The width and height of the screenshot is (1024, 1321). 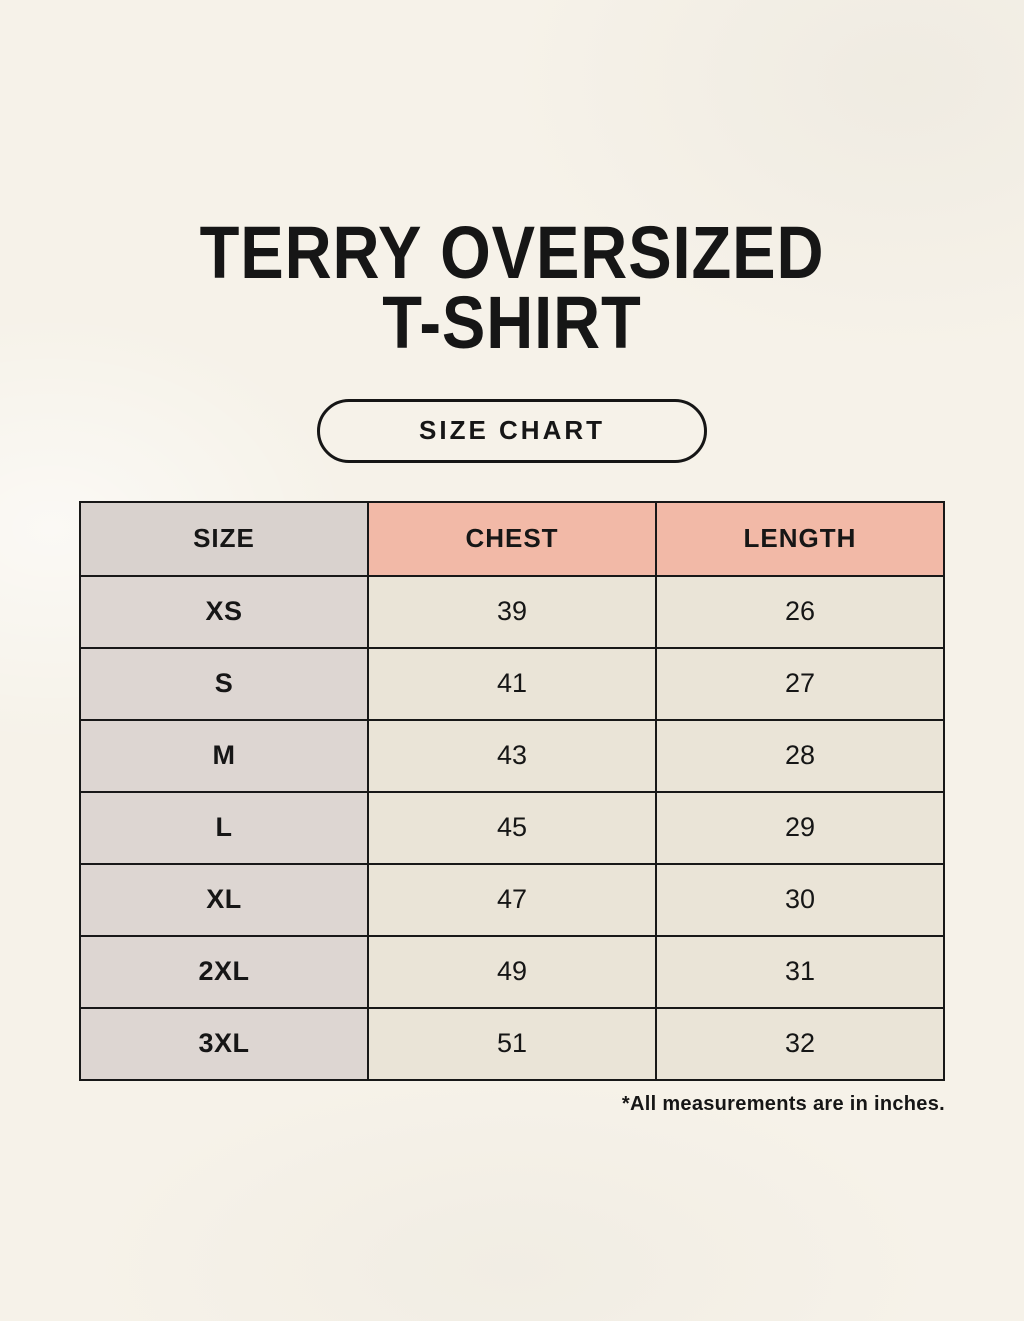 I want to click on cell-chest: 41, so click(x=512, y=683).